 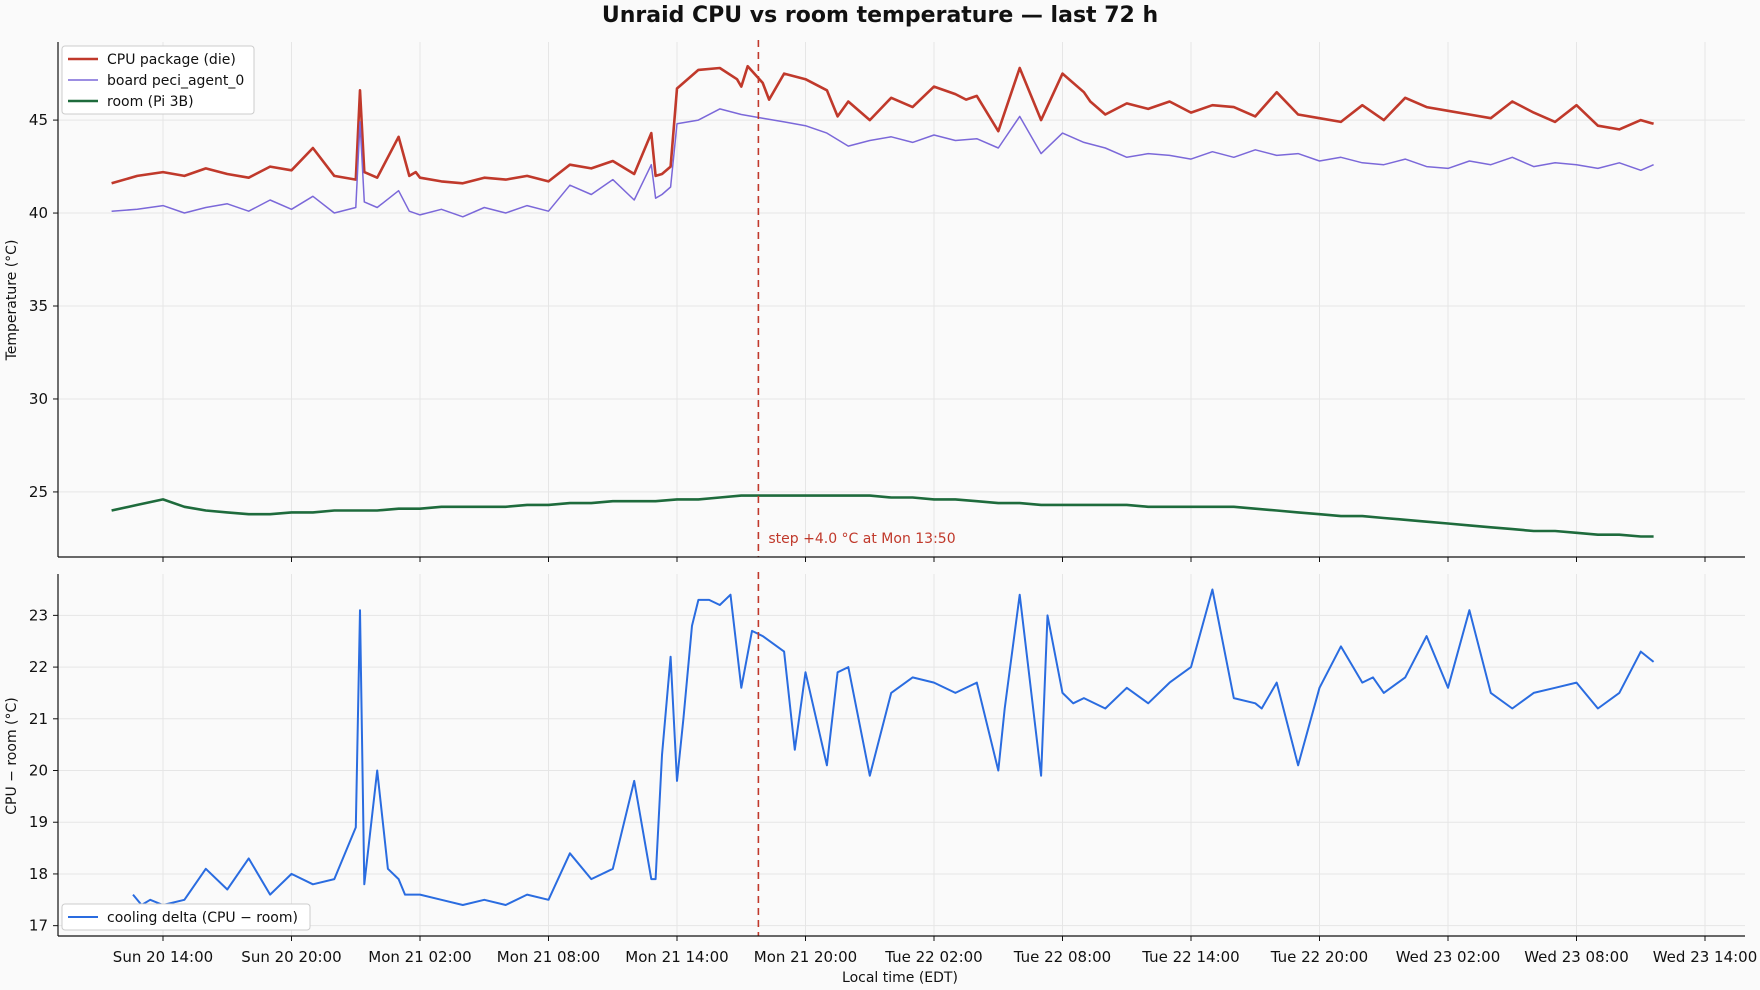 What do you see at coordinates (1062, 957) in the screenshot?
I see `x-tick-label: Tue 22 08:00` at bounding box center [1062, 957].